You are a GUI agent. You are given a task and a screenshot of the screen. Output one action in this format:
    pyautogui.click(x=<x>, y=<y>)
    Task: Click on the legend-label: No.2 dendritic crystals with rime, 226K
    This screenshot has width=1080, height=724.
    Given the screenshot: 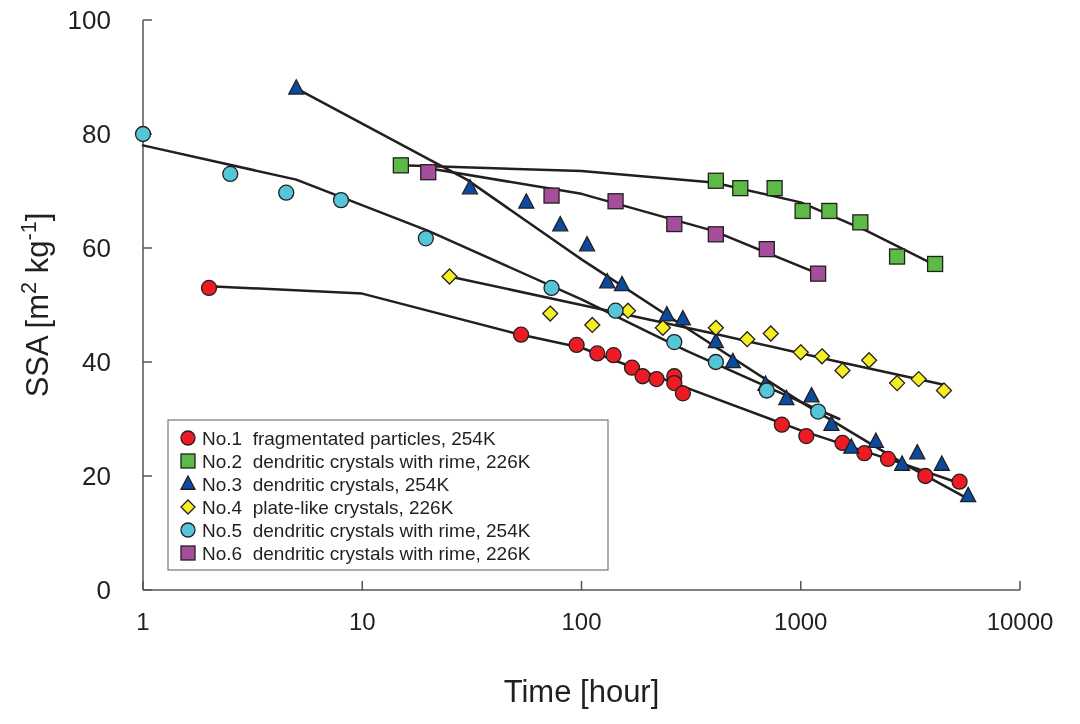 What is the action you would take?
    pyautogui.click(x=366, y=461)
    